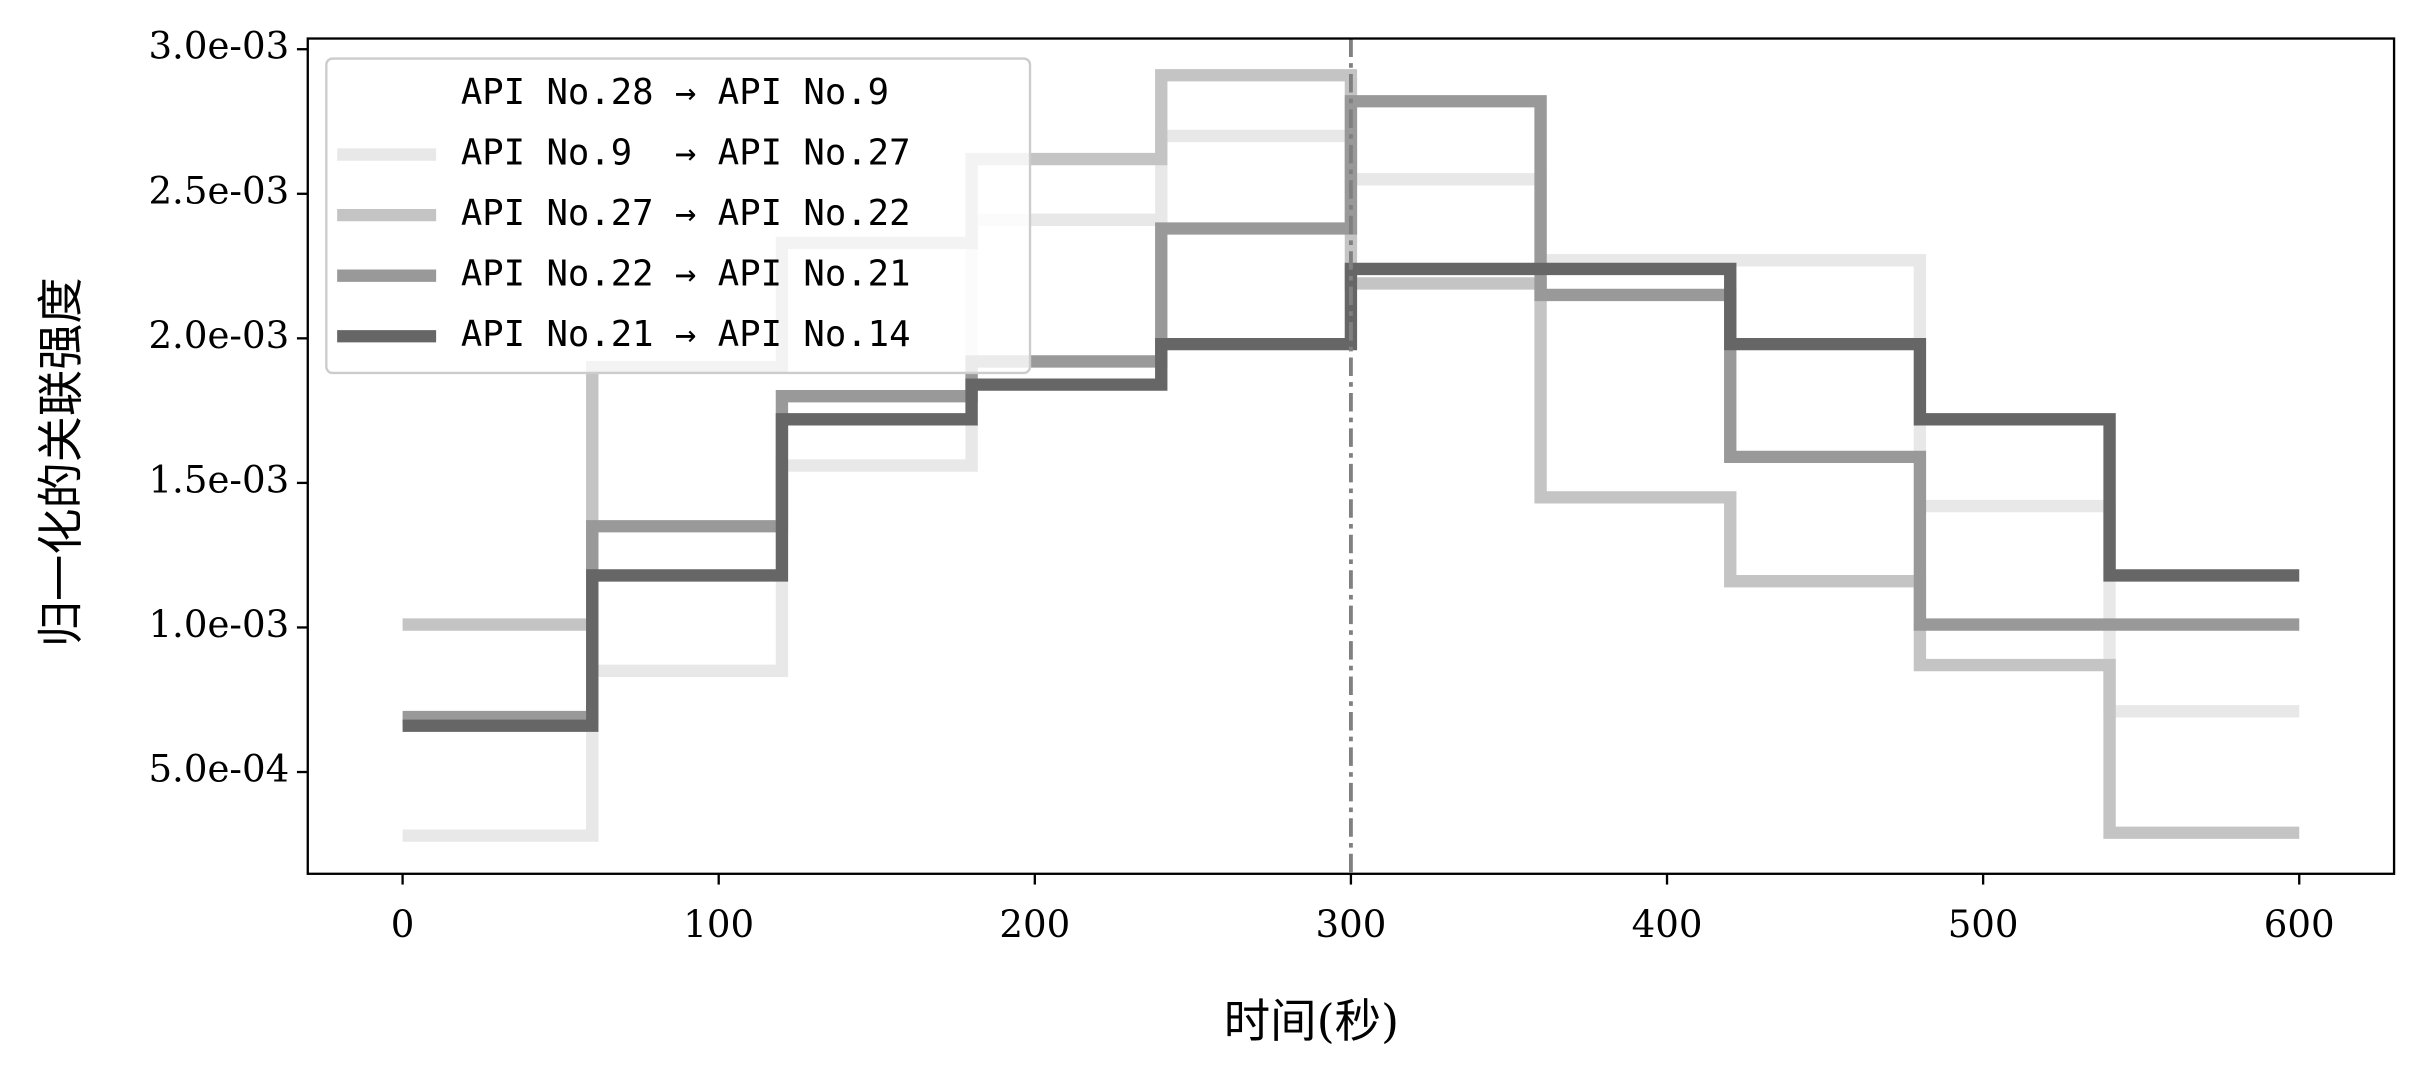  Describe the element at coordinates (686, 274) in the screenshot. I see `legend-label: API No.22 → API No.21` at that location.